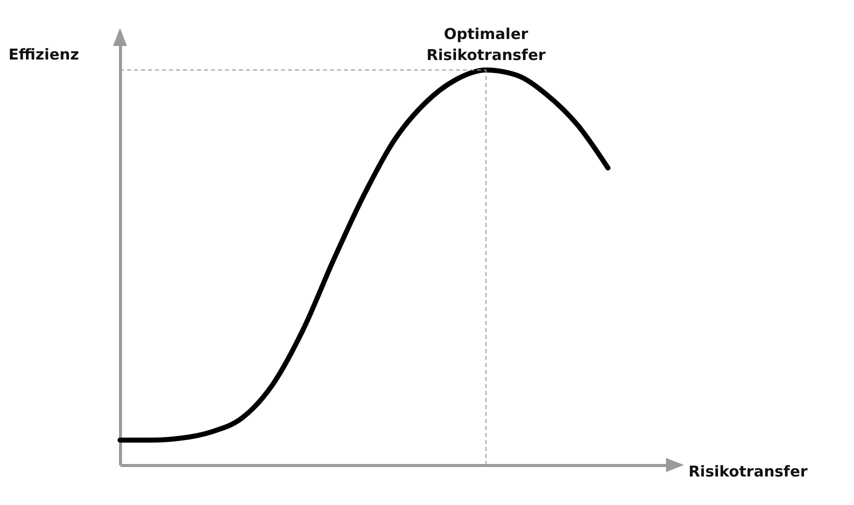  Describe the element at coordinates (44, 55) in the screenshot. I see `y-axis-title: Effizienz` at that location.